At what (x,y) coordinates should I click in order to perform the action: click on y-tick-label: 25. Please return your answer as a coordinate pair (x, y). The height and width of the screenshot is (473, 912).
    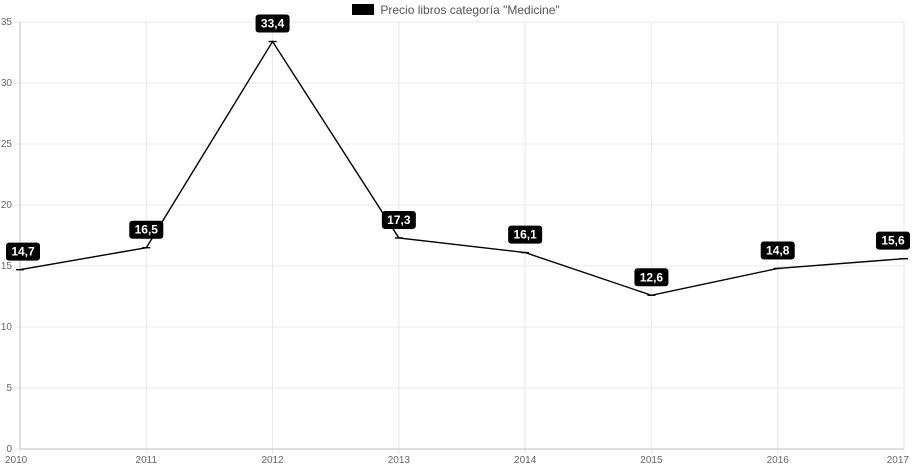
    Looking at the image, I should click on (7, 144).